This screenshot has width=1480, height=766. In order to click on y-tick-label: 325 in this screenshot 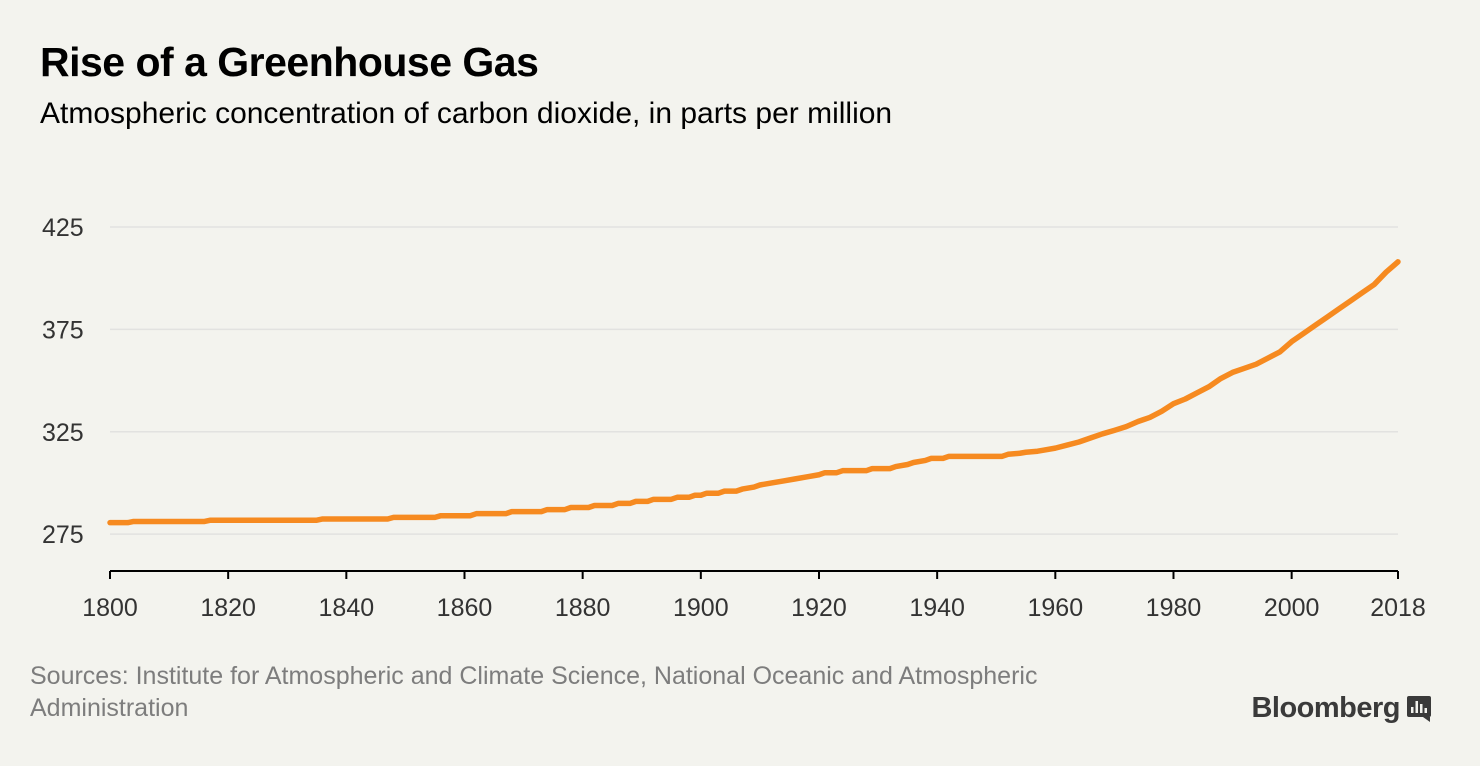, I will do `click(63, 433)`.